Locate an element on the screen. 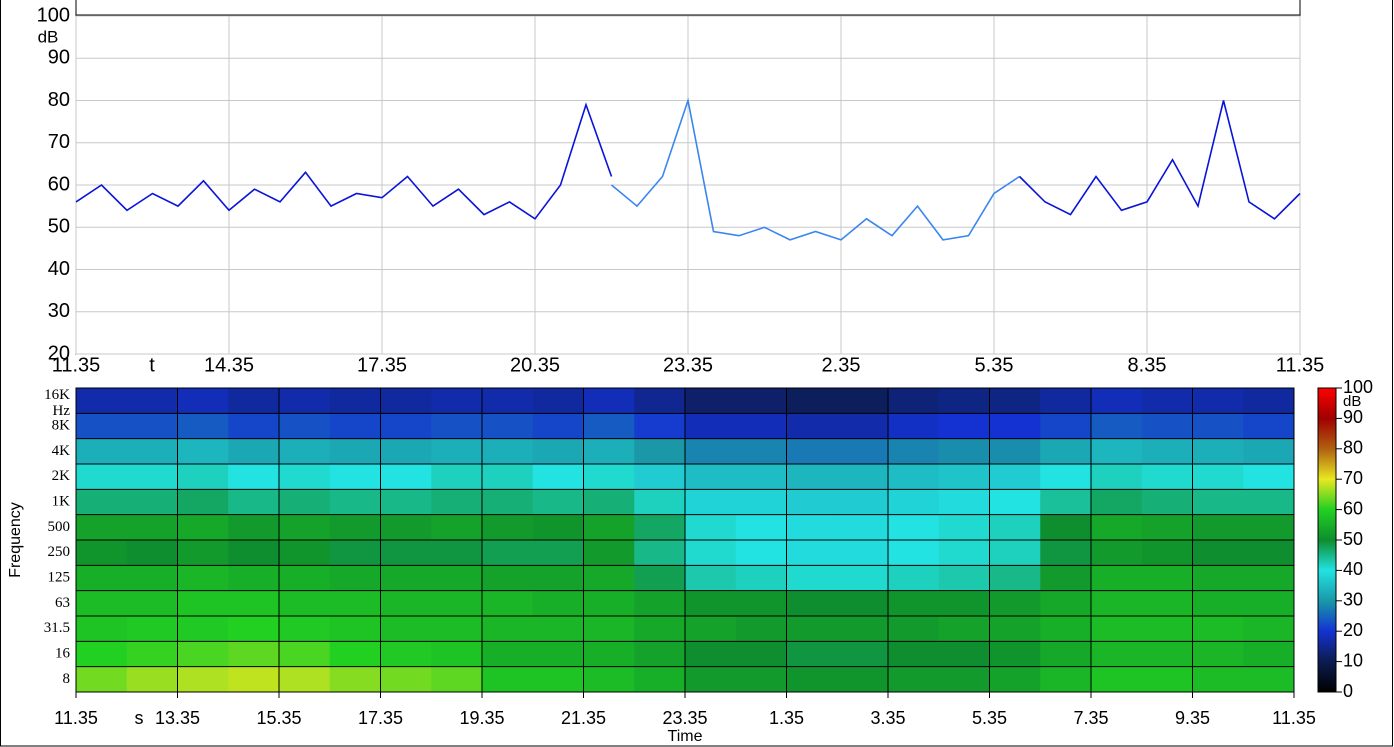 This screenshot has width=1394, height=747. x-tick-label: 17.35 is located at coordinates (380, 718).